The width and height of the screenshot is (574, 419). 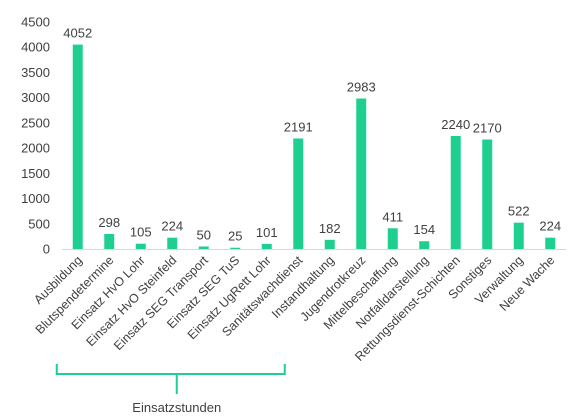 What do you see at coordinates (170, 379) in the screenshot?
I see `bracket-line` at bounding box center [170, 379].